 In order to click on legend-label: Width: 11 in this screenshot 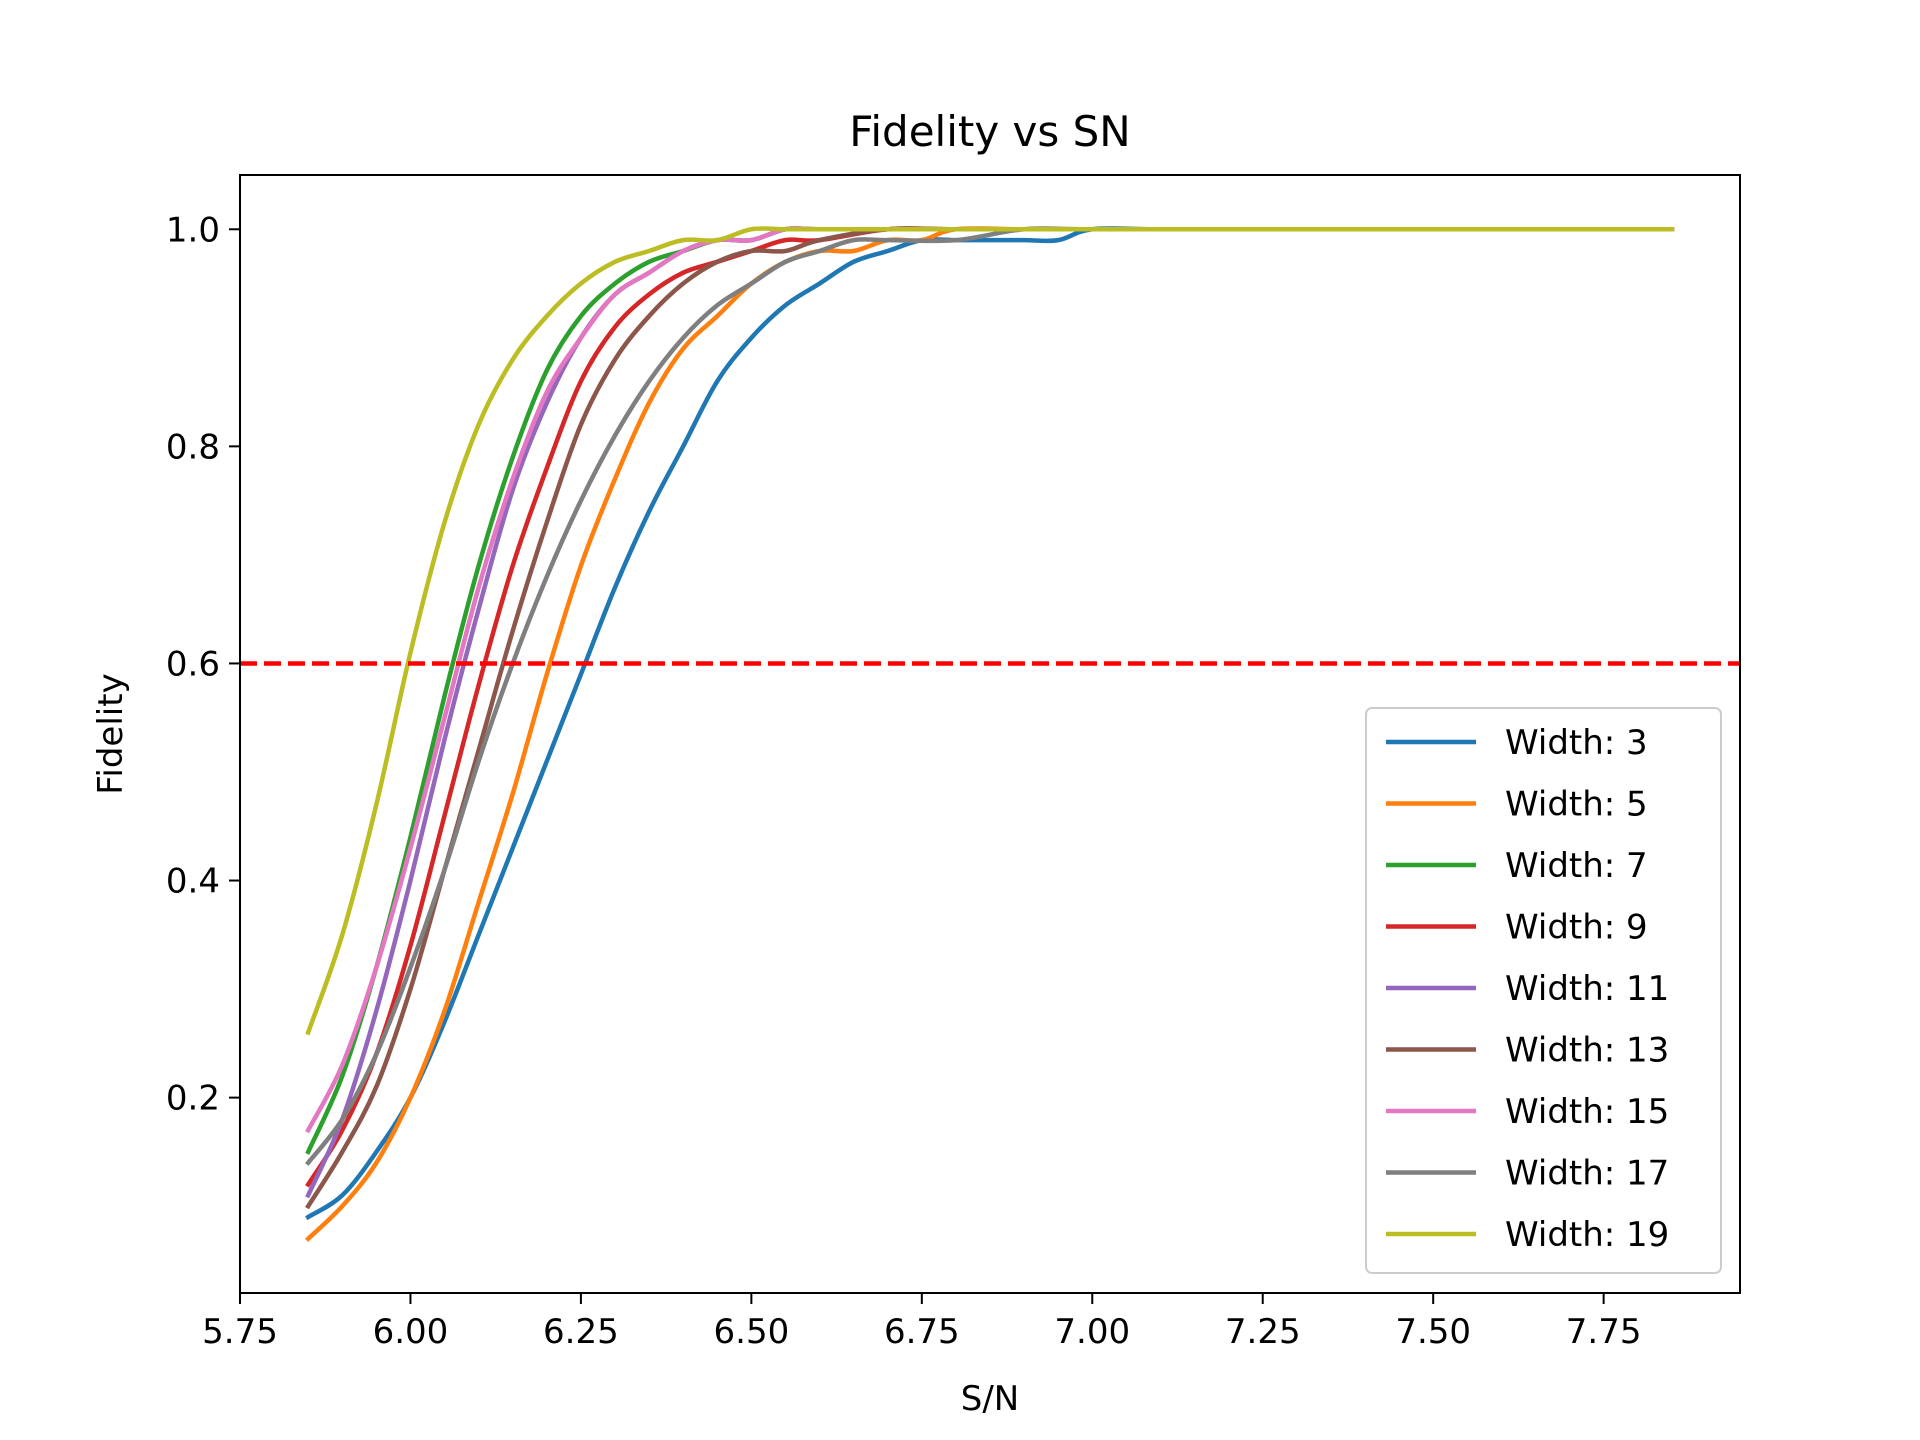, I will do `click(1587, 989)`.